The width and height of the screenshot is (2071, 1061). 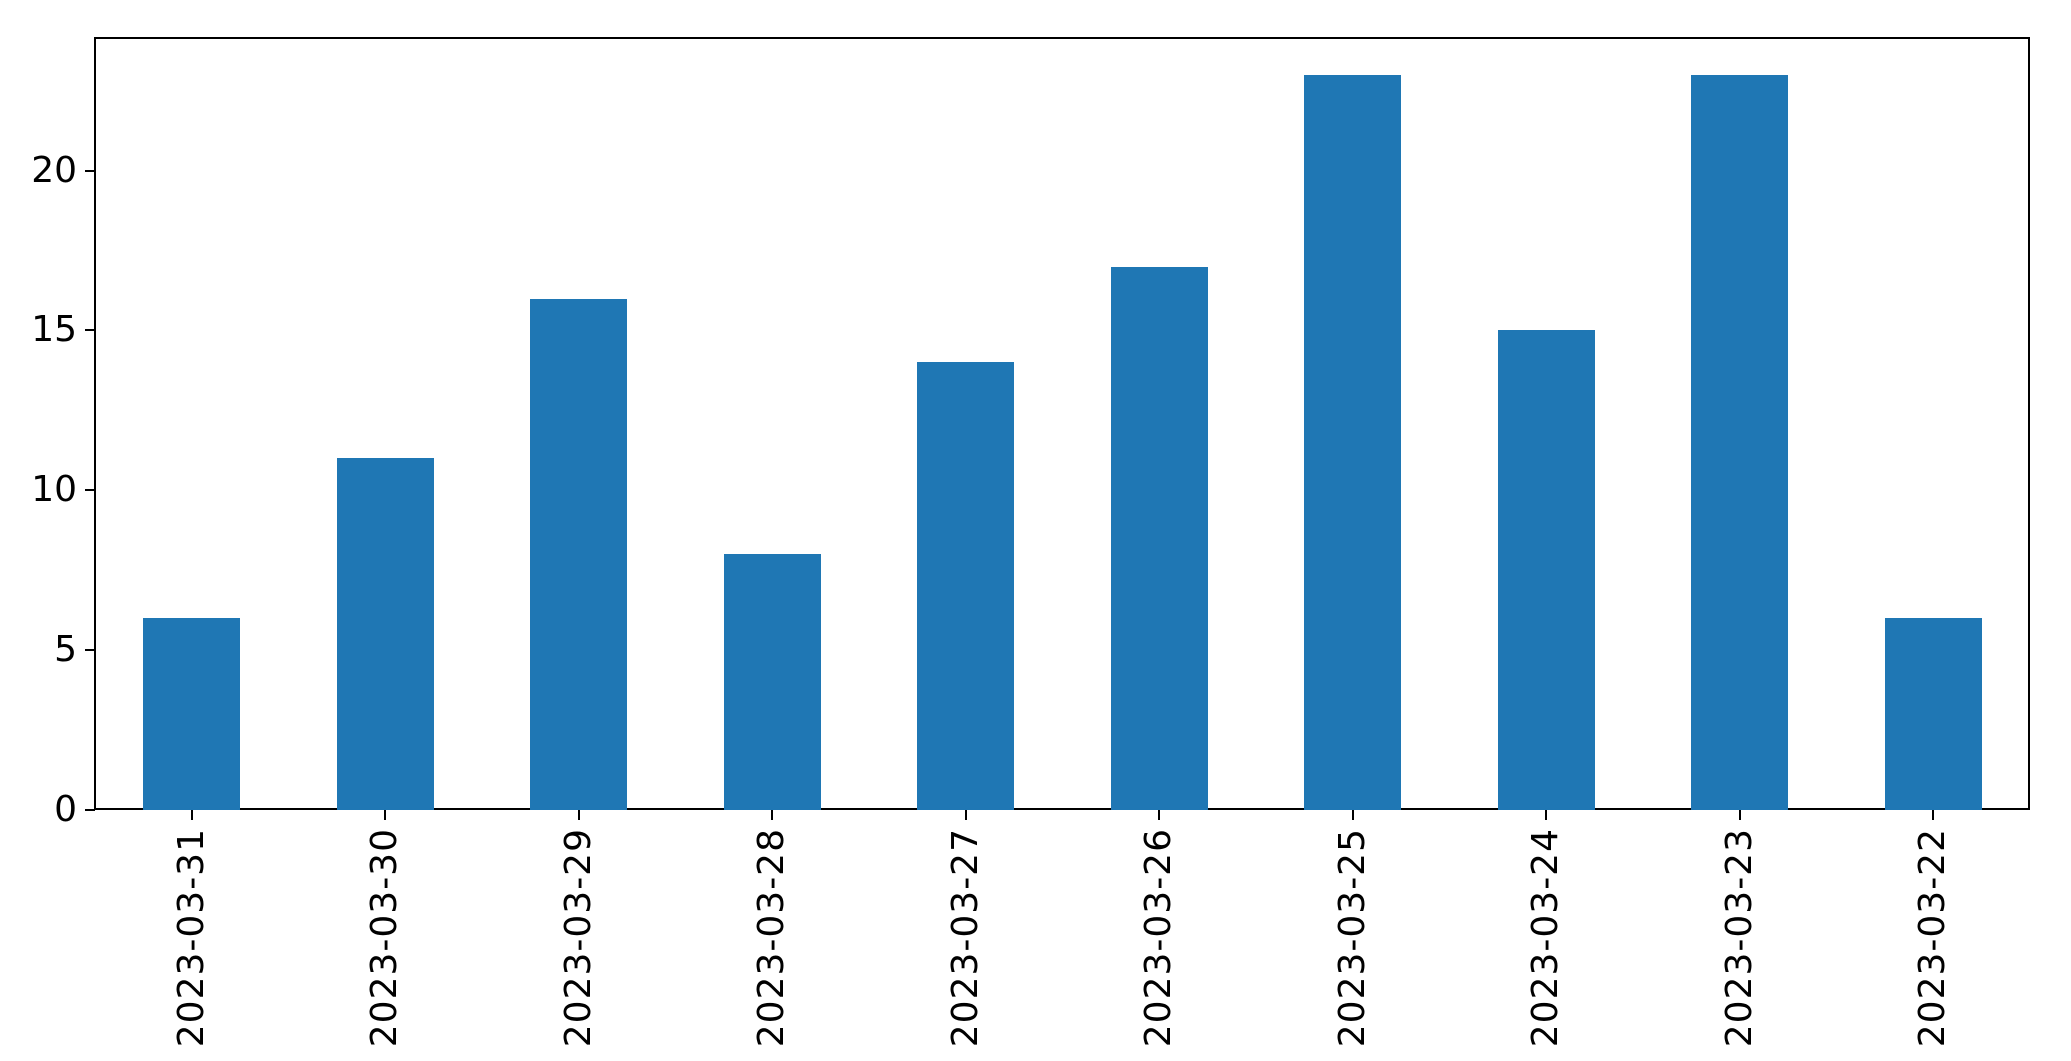 What do you see at coordinates (1739, 938) in the screenshot?
I see `x-tick-label: 2023-03-23` at bounding box center [1739, 938].